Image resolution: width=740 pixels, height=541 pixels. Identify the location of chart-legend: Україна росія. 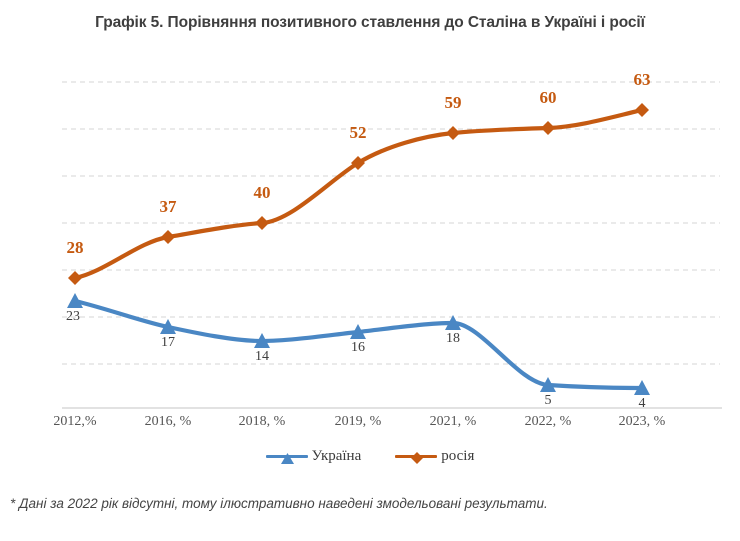
(370, 456).